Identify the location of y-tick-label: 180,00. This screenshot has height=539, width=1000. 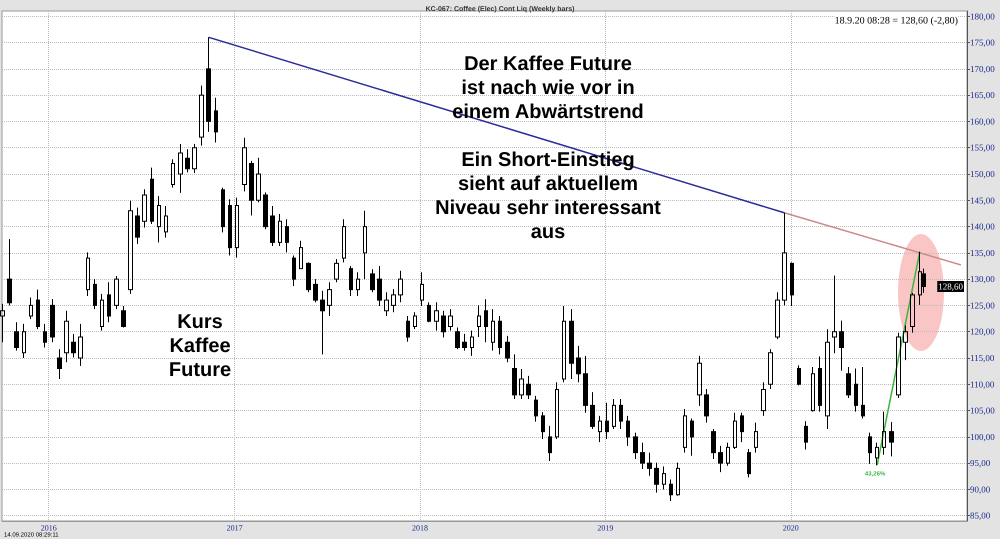
(983, 16).